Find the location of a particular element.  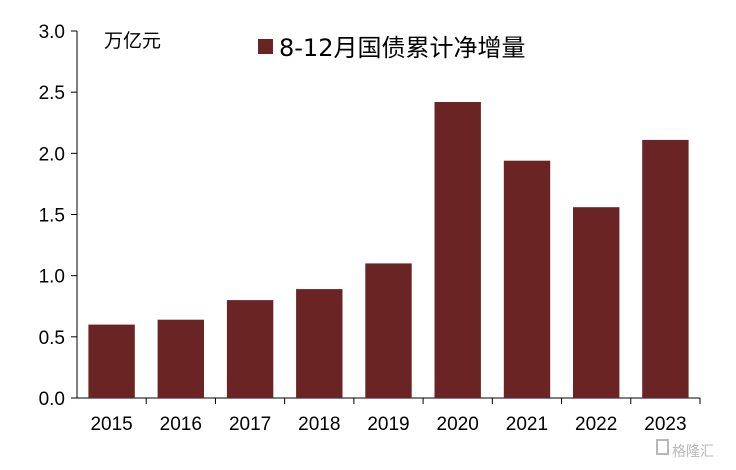

bar-2015 is located at coordinates (111, 361).